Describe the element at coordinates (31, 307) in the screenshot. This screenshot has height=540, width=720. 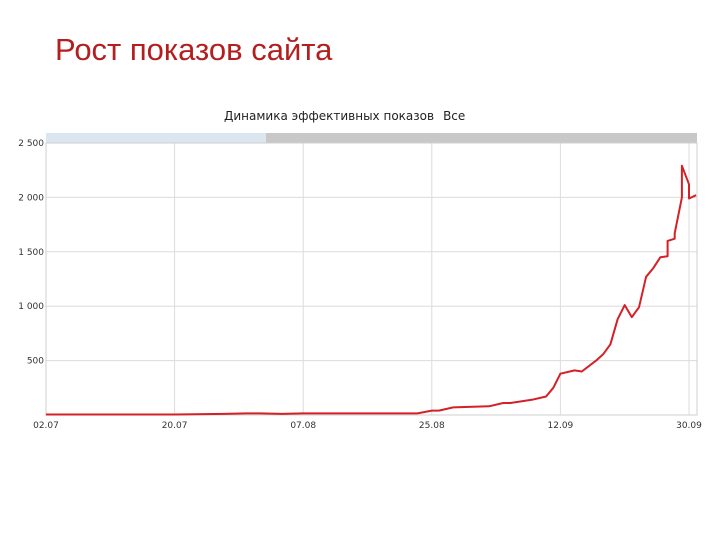
I see `y-tick-label: 1 000` at that location.